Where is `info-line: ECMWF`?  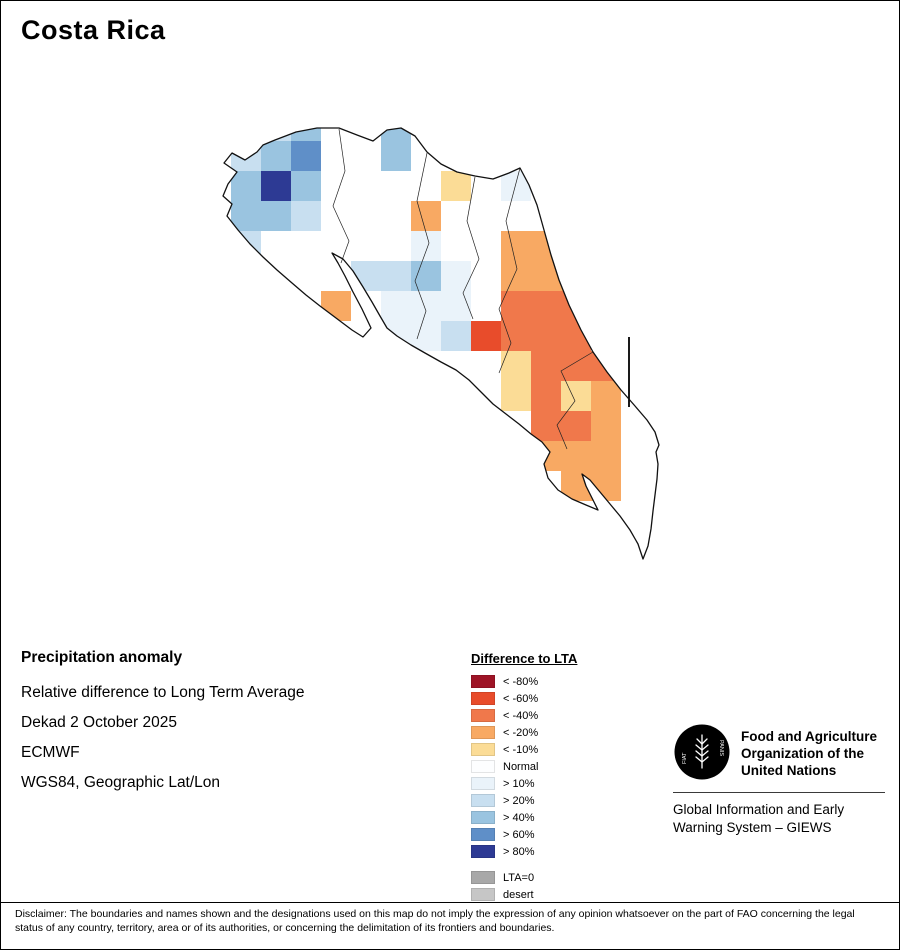 info-line: ECMWF is located at coordinates (50, 752).